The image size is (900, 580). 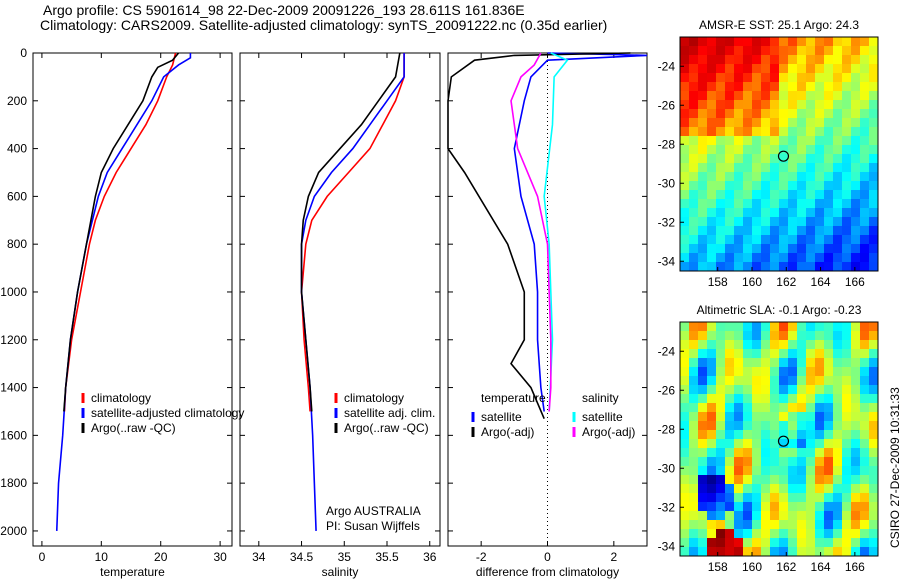 I want to click on x-tick-label: 20, so click(x=161, y=557).